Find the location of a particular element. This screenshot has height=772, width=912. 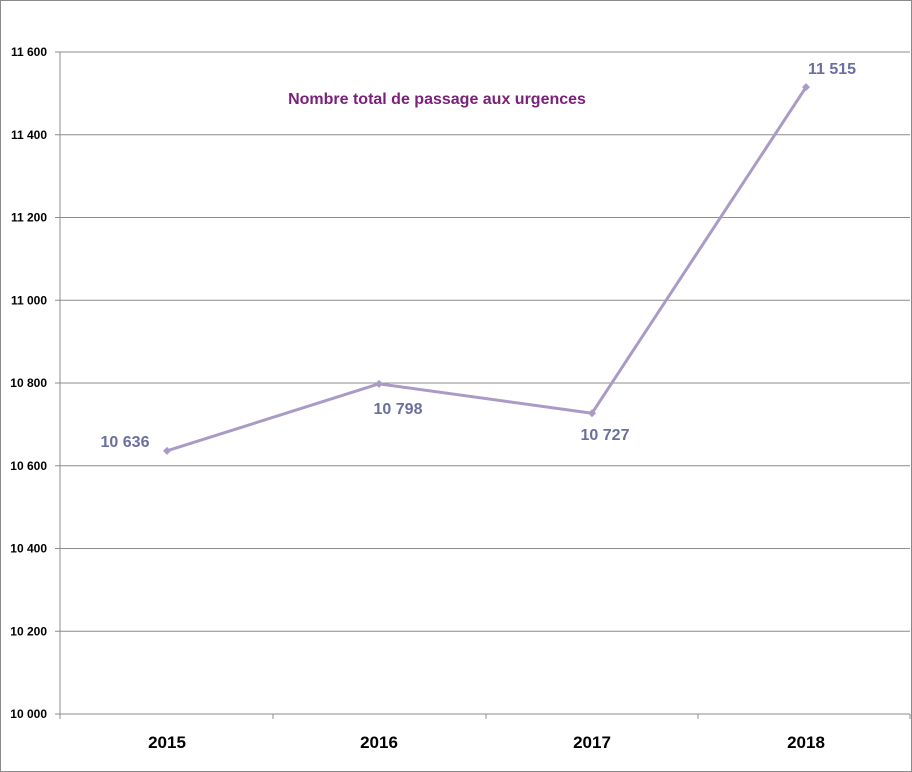

x-tick-label: 2015 is located at coordinates (167, 742).